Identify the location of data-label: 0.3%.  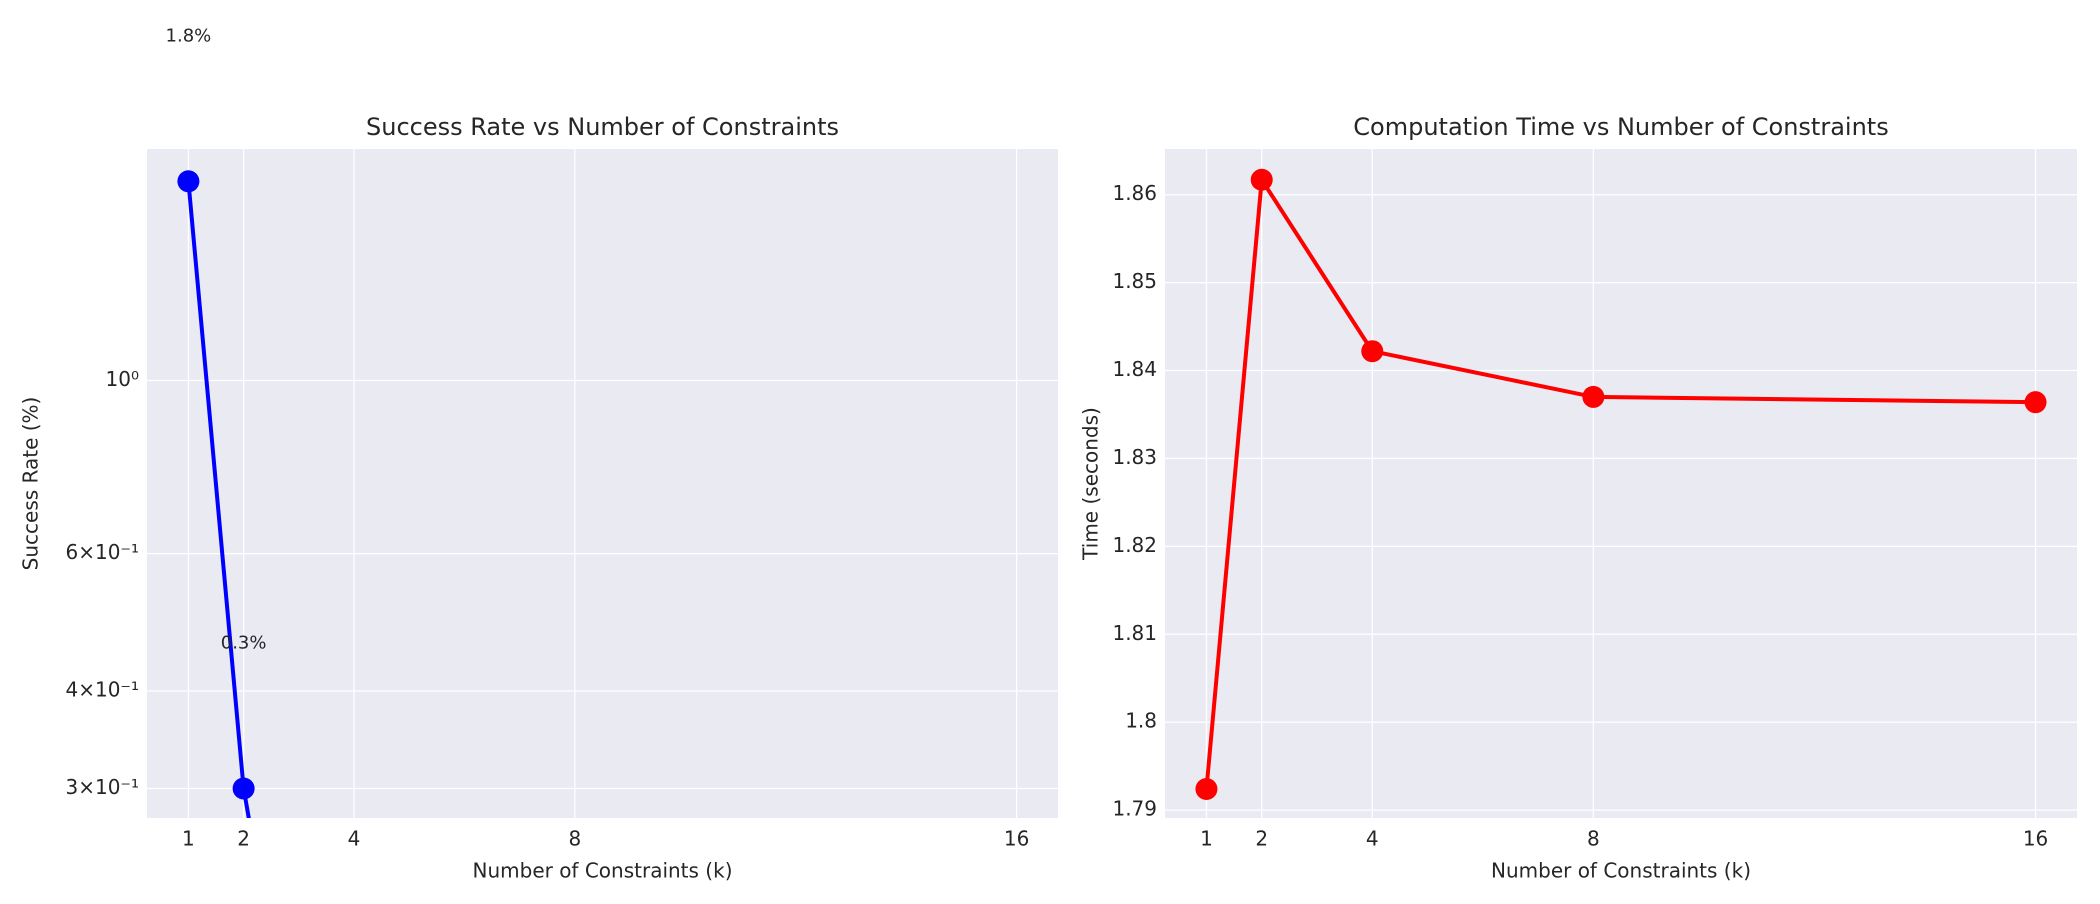
(244, 643).